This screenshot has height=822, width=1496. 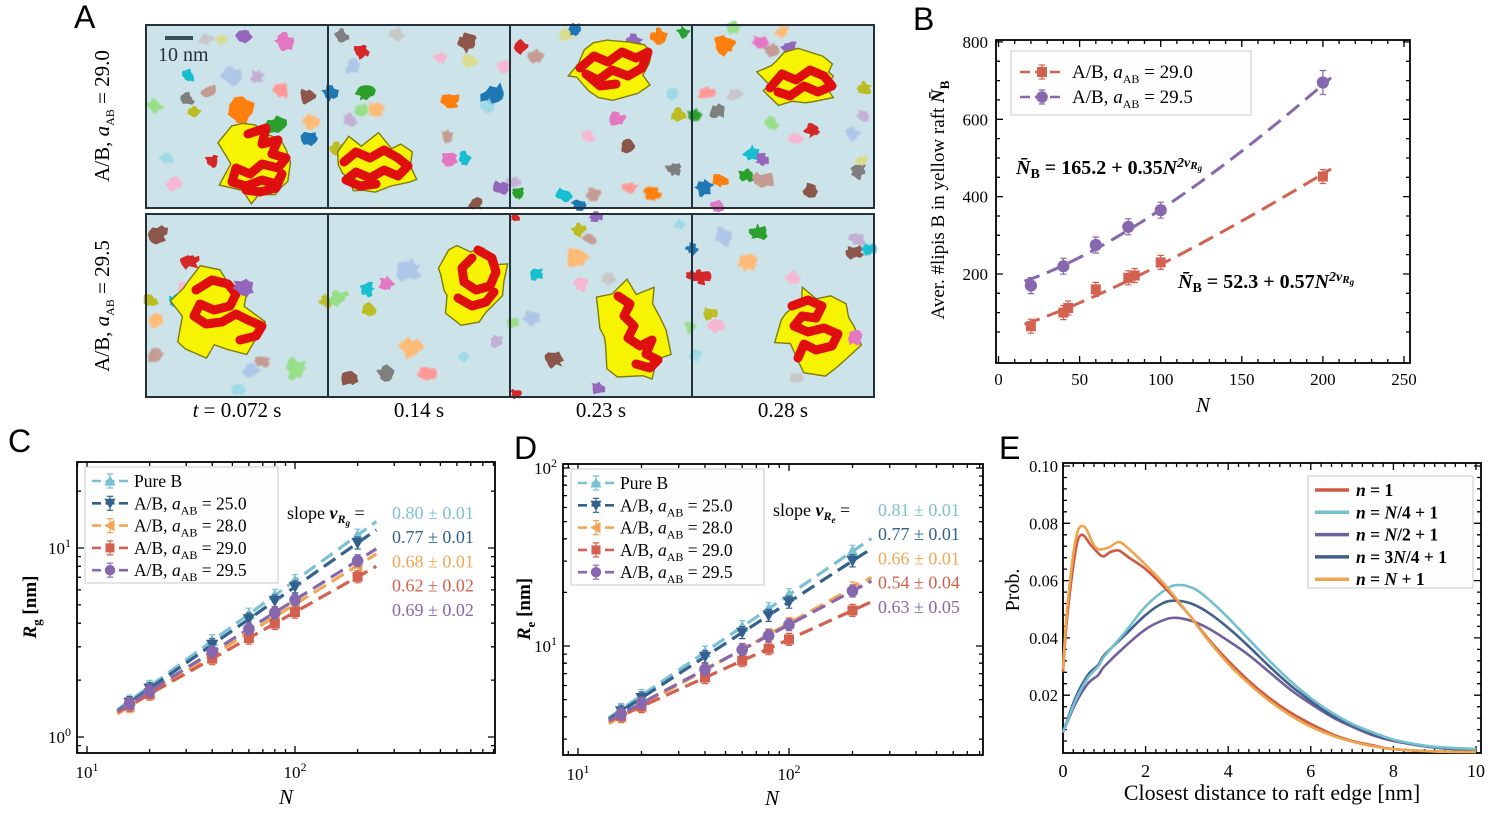 What do you see at coordinates (1013, 590) in the screenshot?
I see `svg-text: Prob.` at bounding box center [1013, 590].